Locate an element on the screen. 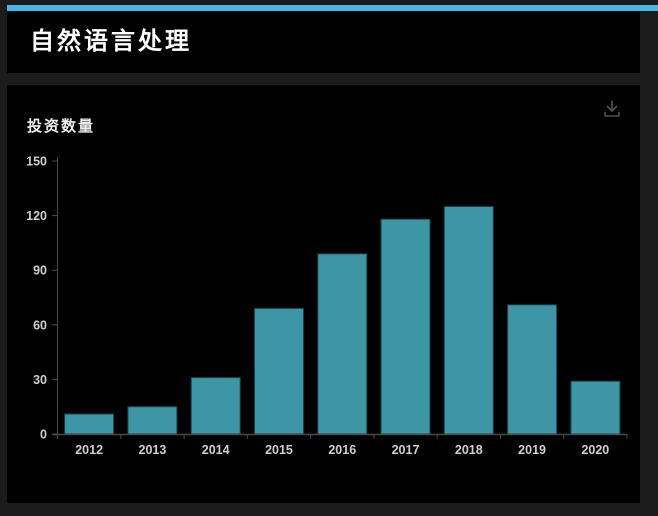 The width and height of the screenshot is (658, 516). x-tick-label: 2020 is located at coordinates (595, 450).